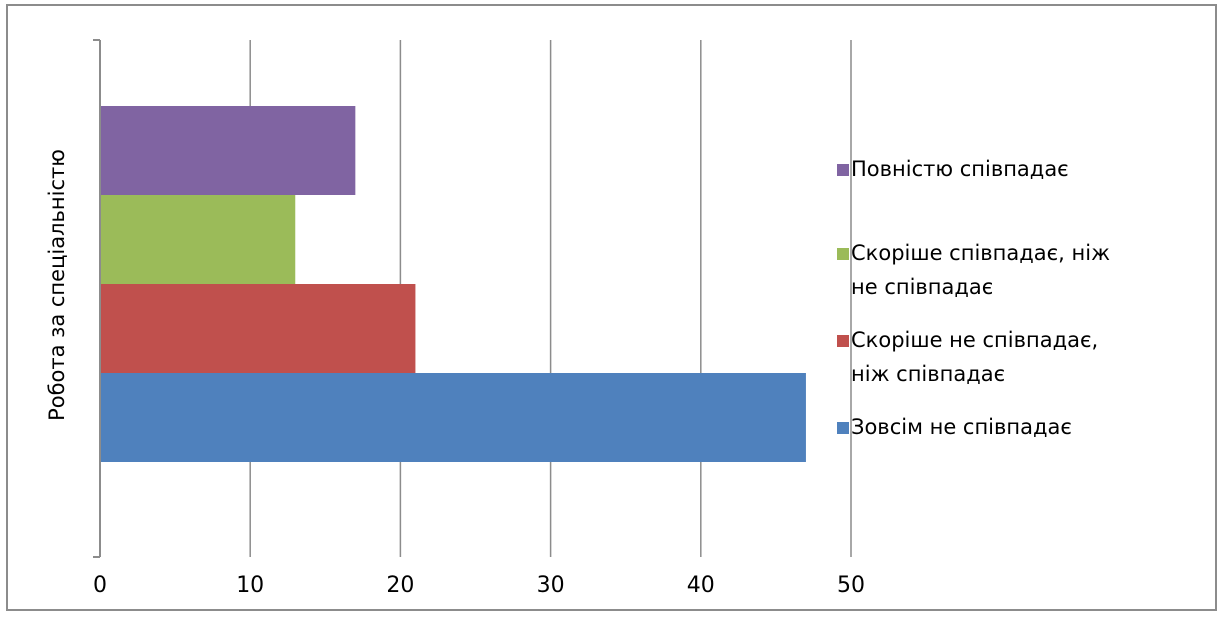 The image size is (1225, 617). What do you see at coordinates (97, 298) in the screenshot?
I see `axes` at bounding box center [97, 298].